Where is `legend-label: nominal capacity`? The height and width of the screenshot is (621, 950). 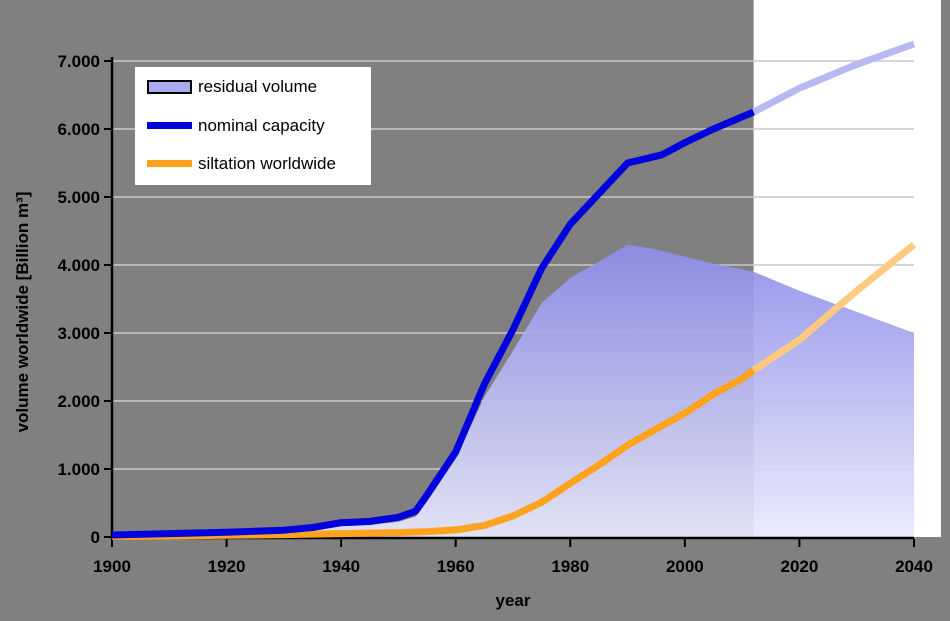 legend-label: nominal capacity is located at coordinates (261, 125).